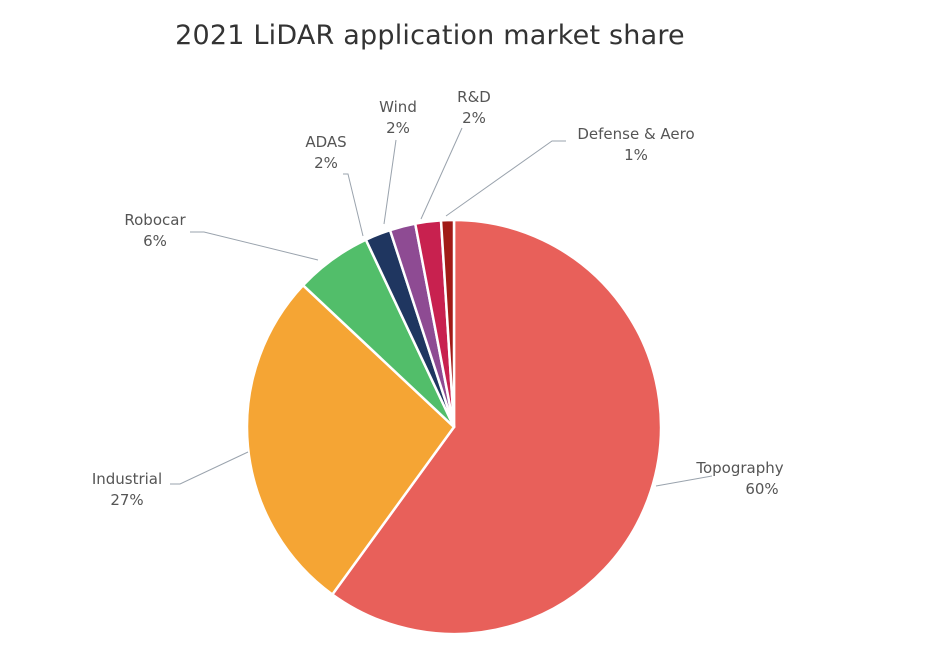  I want to click on leader-line-adas, so click(353, 205).